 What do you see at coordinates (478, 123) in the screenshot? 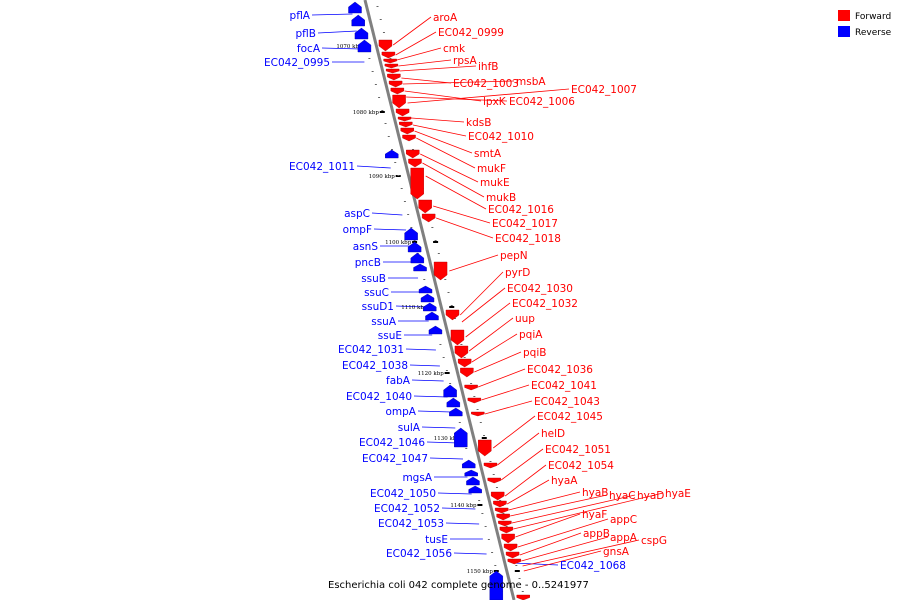
I see `gene-label-forward: kdsB` at bounding box center [478, 123].